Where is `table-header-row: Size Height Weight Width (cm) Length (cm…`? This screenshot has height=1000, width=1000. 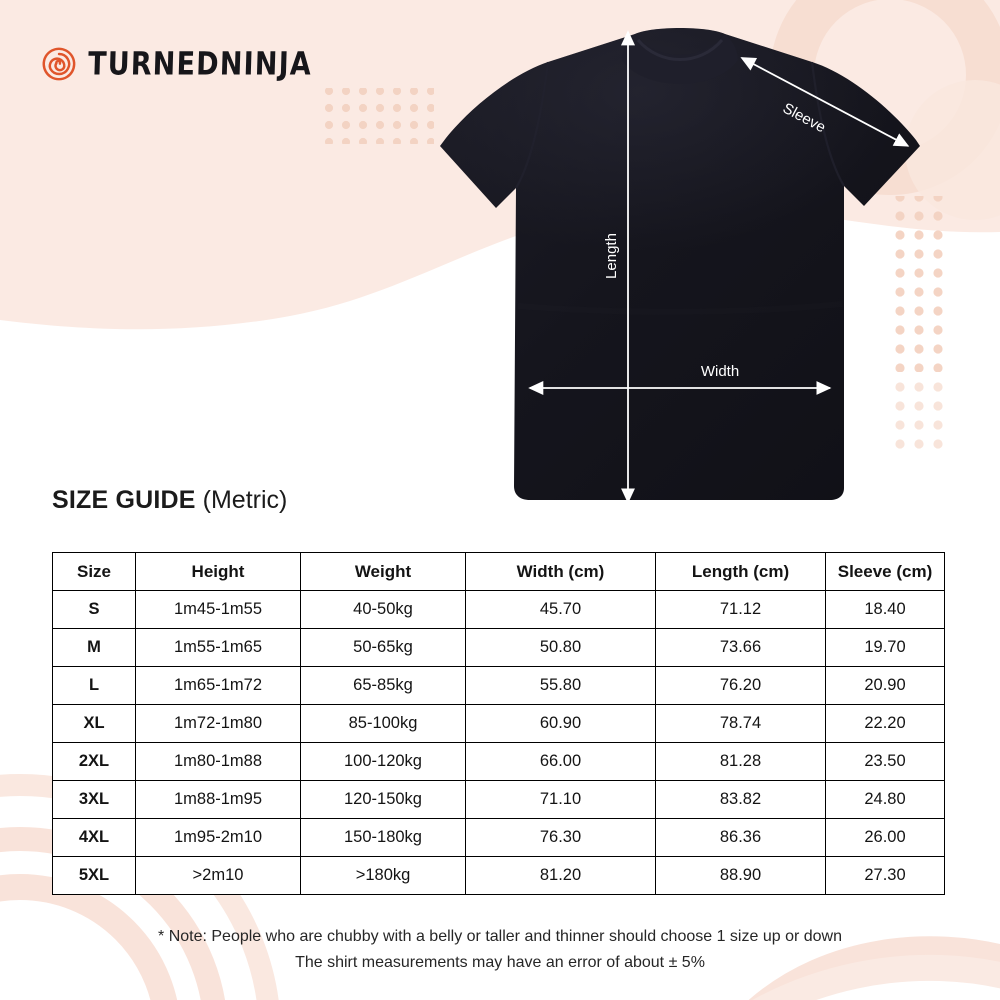 table-header-row: Size Height Weight Width (cm) Length (cm… is located at coordinates (498, 571).